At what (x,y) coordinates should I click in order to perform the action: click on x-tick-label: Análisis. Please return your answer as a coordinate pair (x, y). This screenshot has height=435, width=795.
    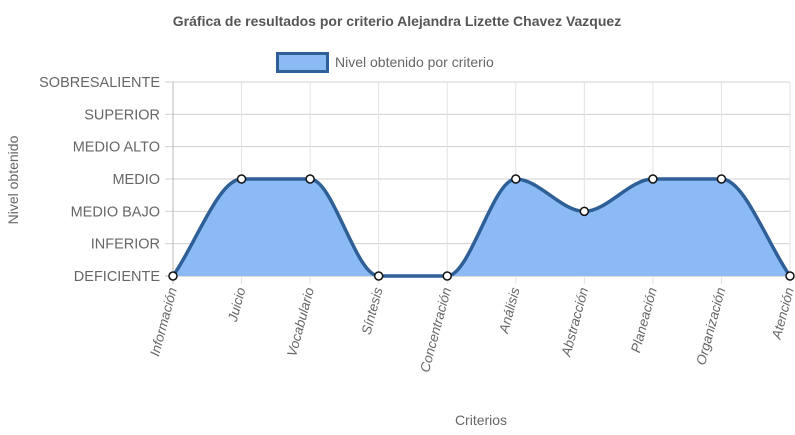
    Looking at the image, I should click on (509, 311).